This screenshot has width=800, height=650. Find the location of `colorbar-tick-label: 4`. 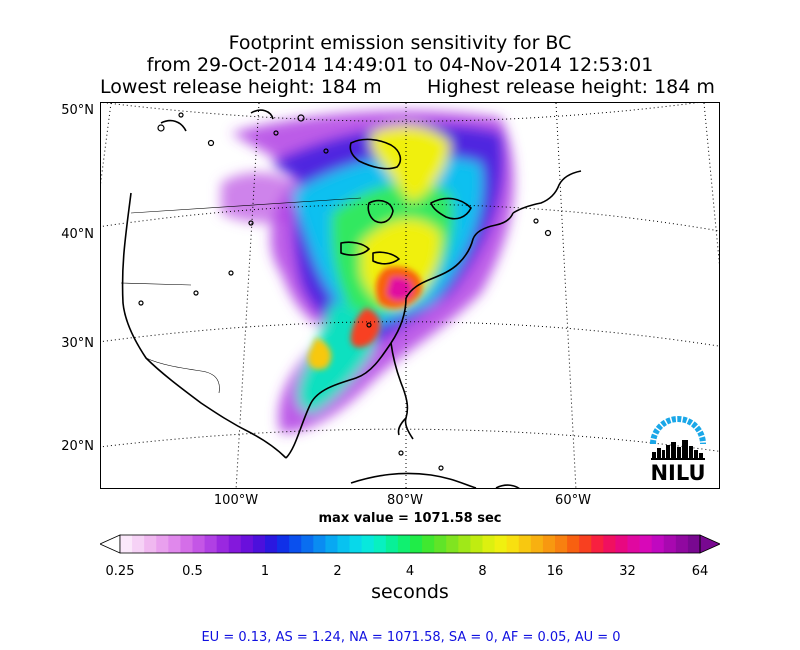

colorbar-tick-label: 4 is located at coordinates (410, 571).